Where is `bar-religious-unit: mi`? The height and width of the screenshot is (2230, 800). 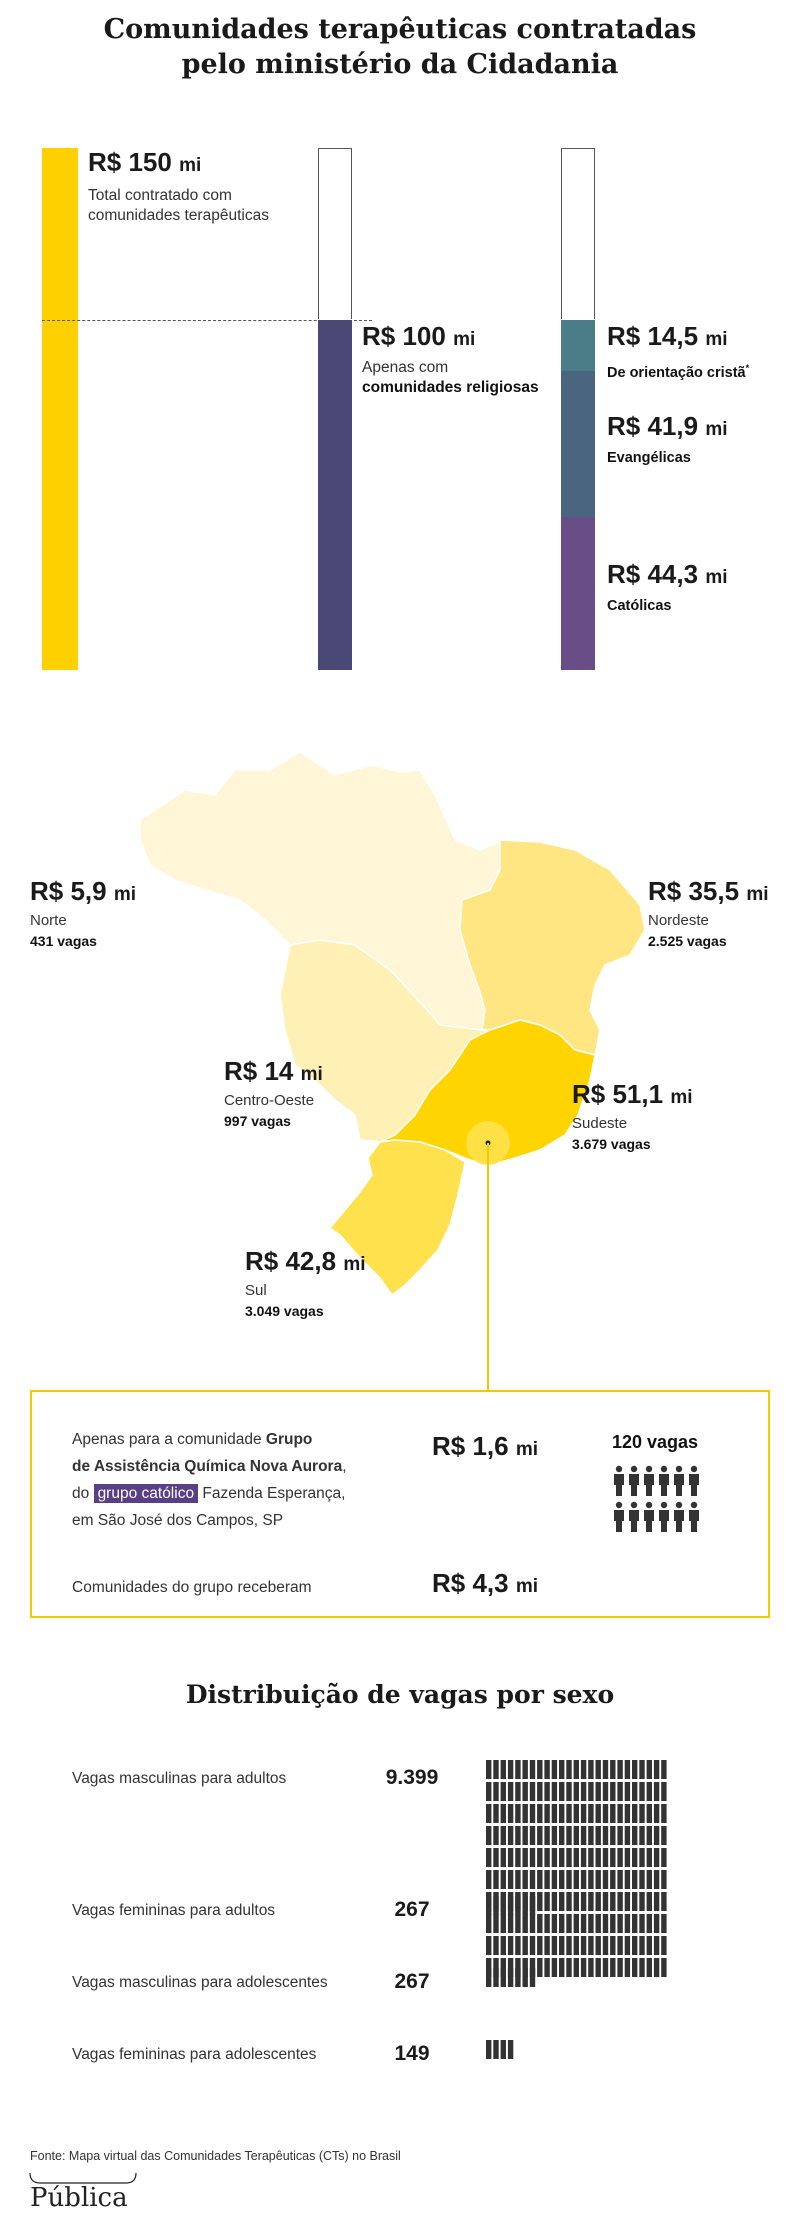
bar-religious-unit: mi is located at coordinates (464, 339).